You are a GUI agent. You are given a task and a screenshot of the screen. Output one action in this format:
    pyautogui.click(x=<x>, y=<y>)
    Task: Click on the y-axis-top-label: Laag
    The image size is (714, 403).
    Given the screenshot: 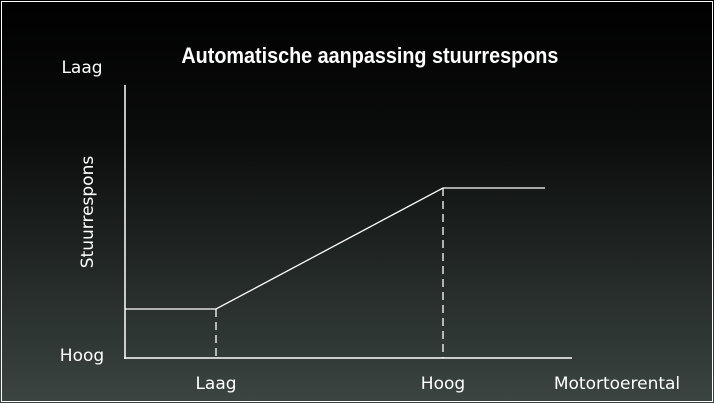 What is the action you would take?
    pyautogui.click(x=81, y=68)
    